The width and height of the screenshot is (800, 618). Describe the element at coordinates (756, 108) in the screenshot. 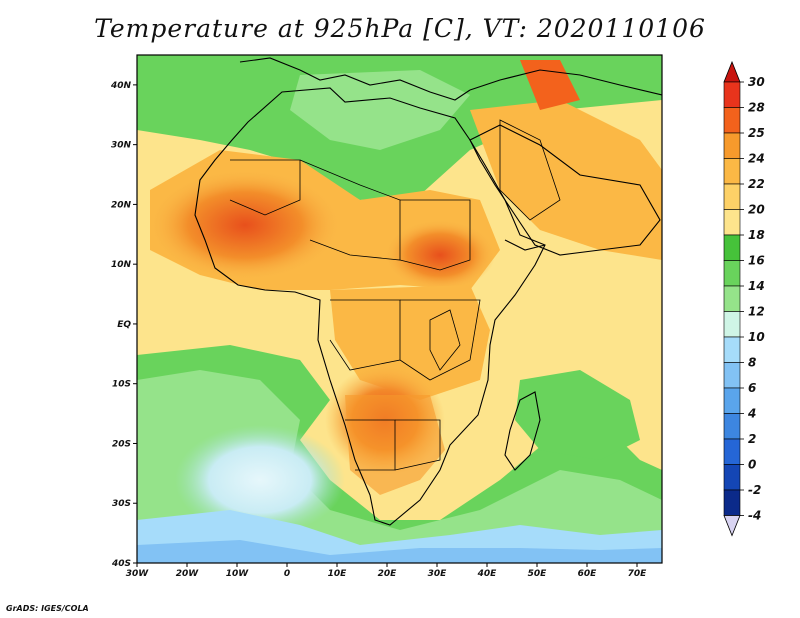

I see `colorbar-label: 28` at that location.